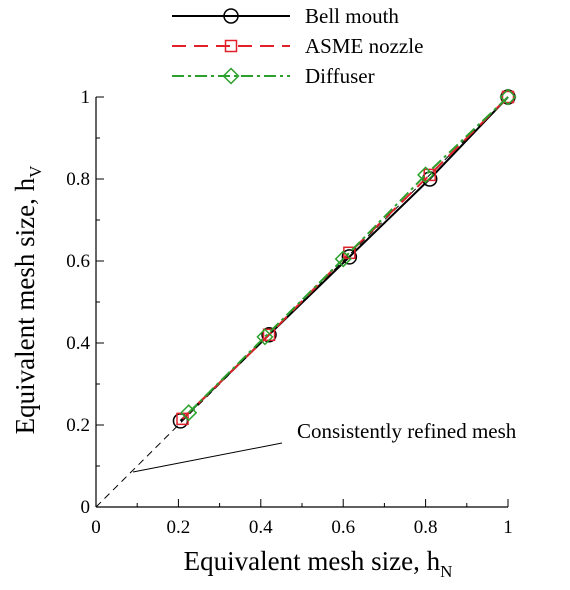 The height and width of the screenshot is (590, 570). Describe the element at coordinates (340, 76) in the screenshot. I see `legend-label: Diffuser` at that location.